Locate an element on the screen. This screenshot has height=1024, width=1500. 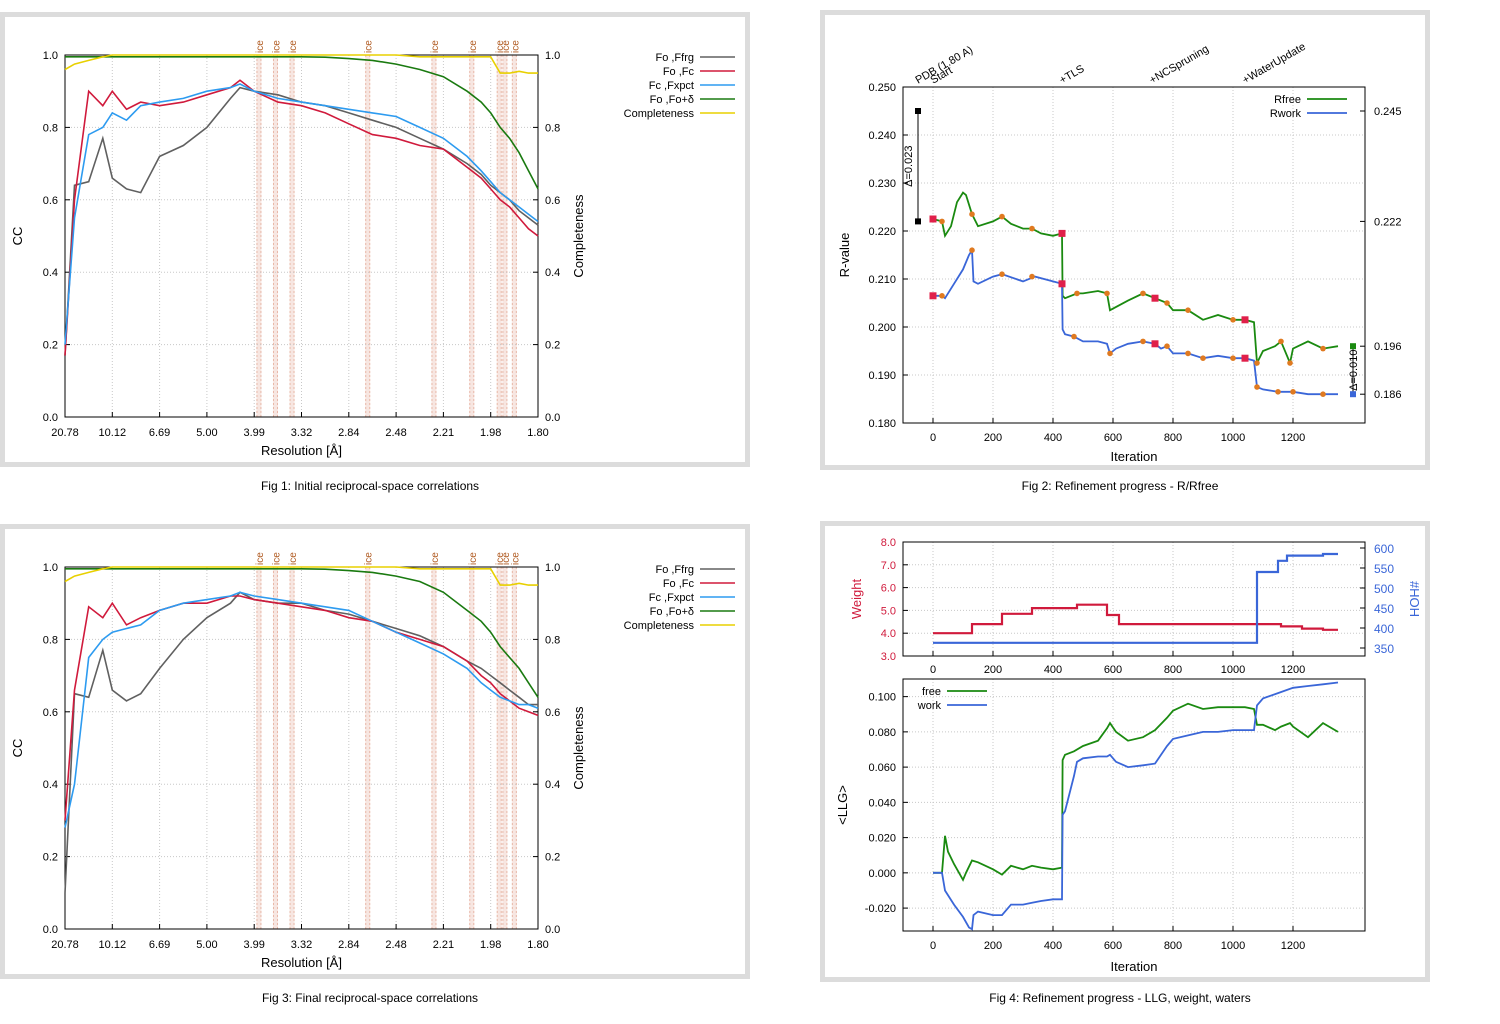
fig1-y2tick-label: 1.0 is located at coordinates (552, 56).